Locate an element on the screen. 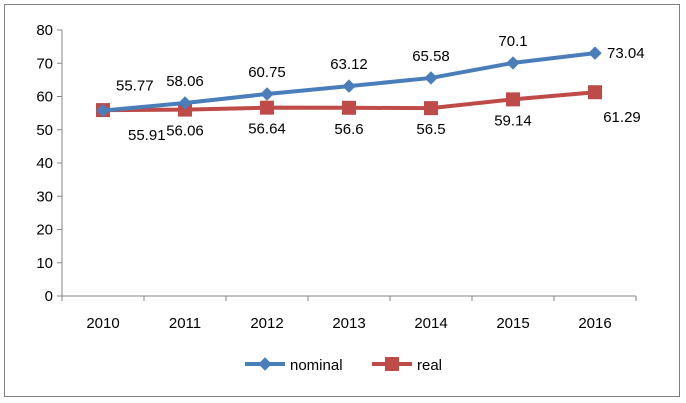 This screenshot has width=686, height=403. series-layer is located at coordinates (349, 82).